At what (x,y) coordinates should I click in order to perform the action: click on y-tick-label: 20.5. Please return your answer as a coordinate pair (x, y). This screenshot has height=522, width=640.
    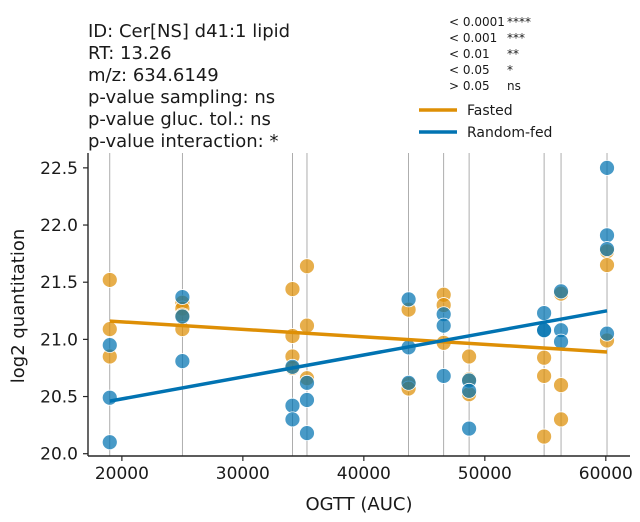
    Looking at the image, I should click on (59, 398).